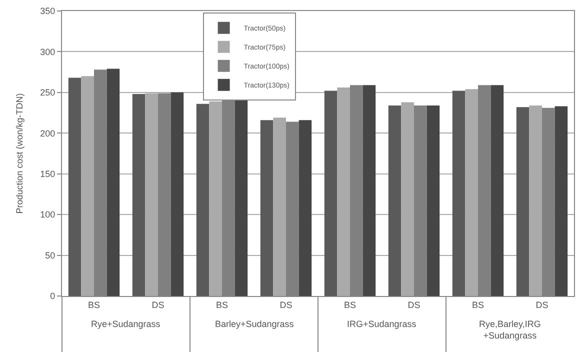  What do you see at coordinates (510, 330) in the screenshot?
I see `text: Rye,Barley,IRG +Sudangrass` at bounding box center [510, 330].